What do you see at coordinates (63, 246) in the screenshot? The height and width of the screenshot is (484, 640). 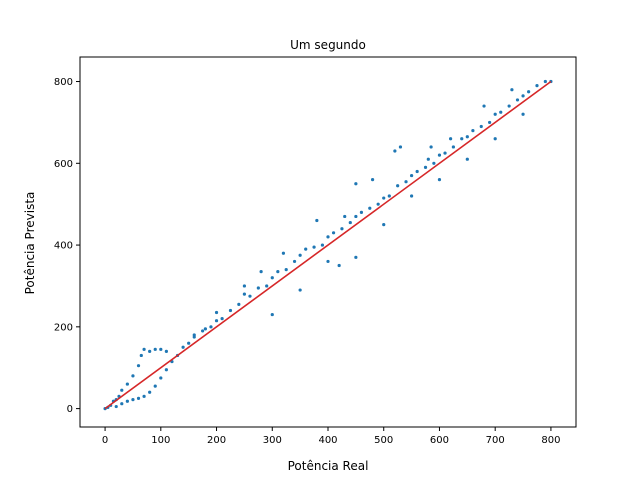 I see `y-tick-label: 400` at bounding box center [63, 246].